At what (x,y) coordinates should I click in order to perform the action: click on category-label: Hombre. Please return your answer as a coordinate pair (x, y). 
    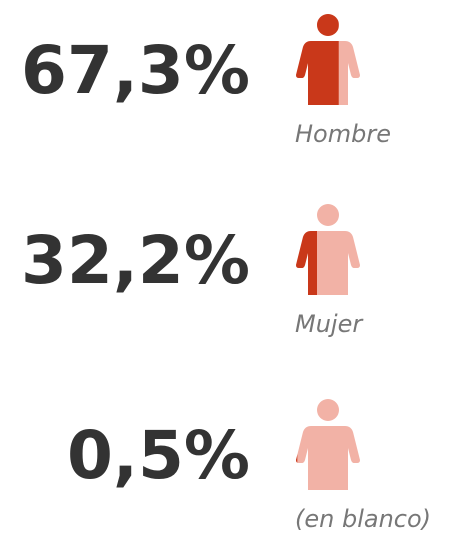
    Looking at the image, I should click on (343, 134).